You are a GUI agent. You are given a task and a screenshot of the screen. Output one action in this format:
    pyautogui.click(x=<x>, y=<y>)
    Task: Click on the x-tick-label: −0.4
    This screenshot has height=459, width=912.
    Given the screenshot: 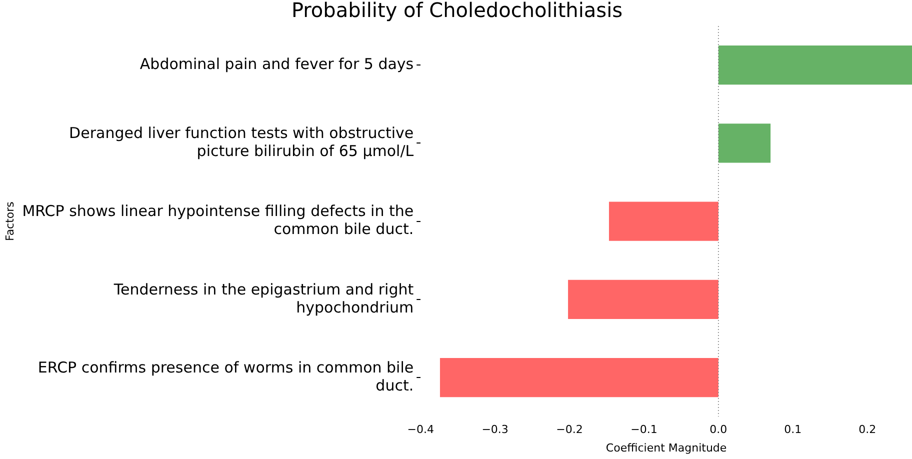 What is the action you would take?
    pyautogui.click(x=420, y=429)
    